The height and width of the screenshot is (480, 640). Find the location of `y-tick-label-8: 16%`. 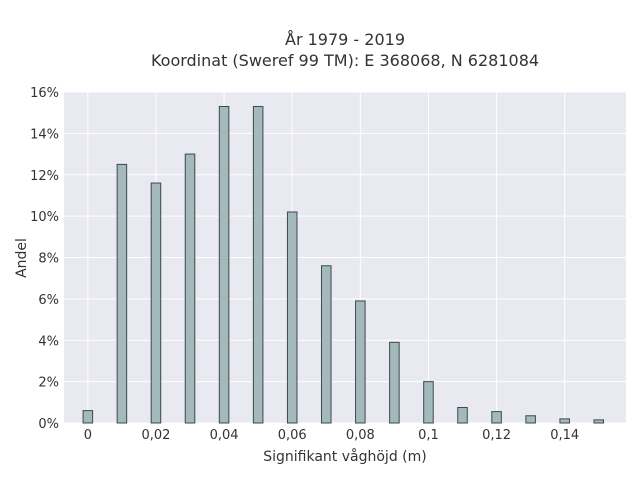

y-tick-label-8: 16% is located at coordinates (44, 93).